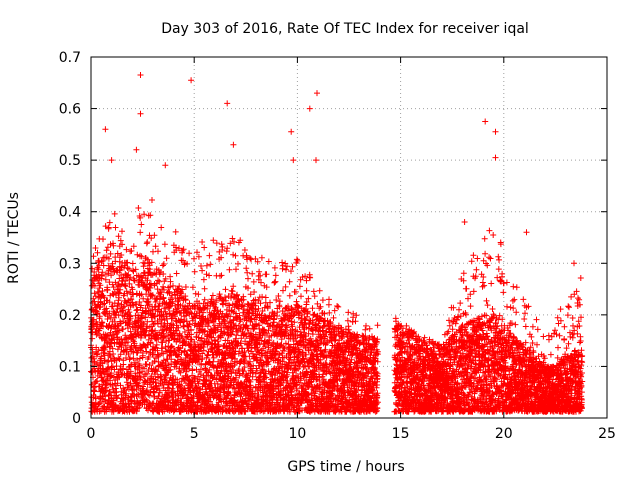  Describe the element at coordinates (76, 419) in the screenshot. I see `y-tick-label: 0` at that location.